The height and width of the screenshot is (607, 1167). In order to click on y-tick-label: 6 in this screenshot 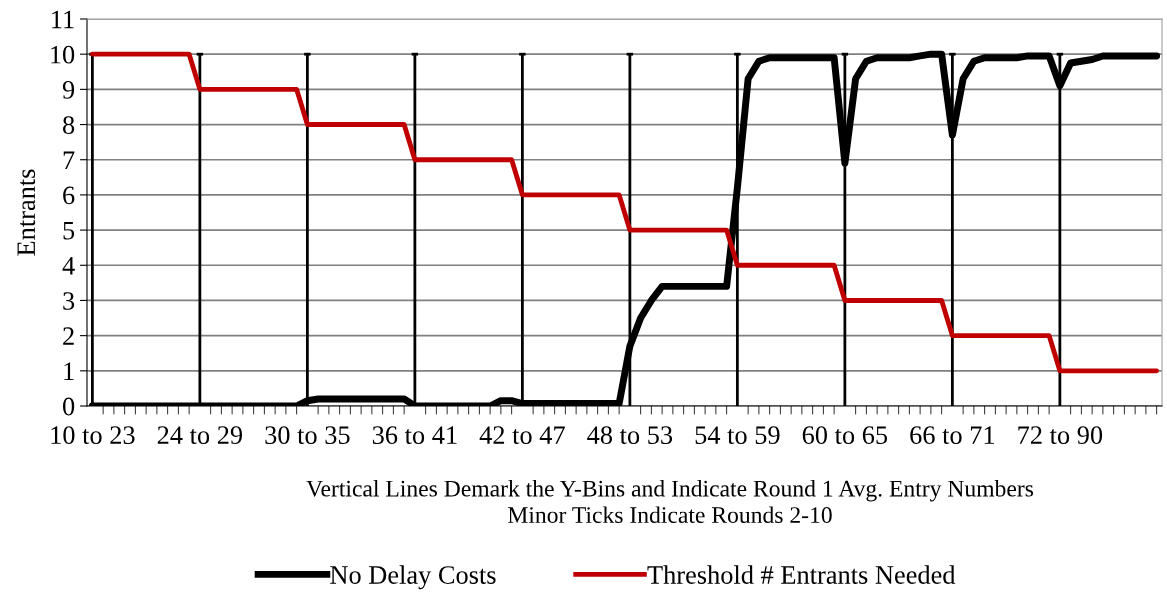, I will do `click(69, 195)`.